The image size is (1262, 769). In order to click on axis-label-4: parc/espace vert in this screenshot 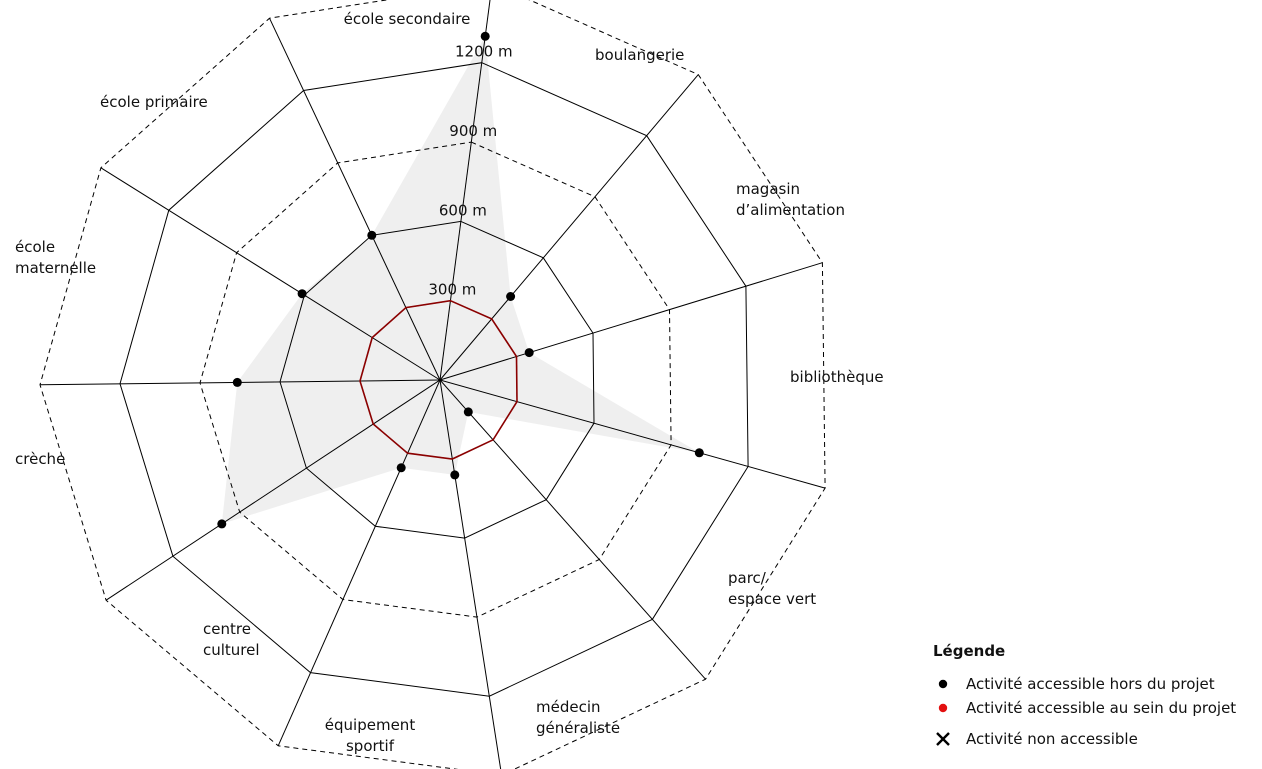, I will do `click(772, 588)`.